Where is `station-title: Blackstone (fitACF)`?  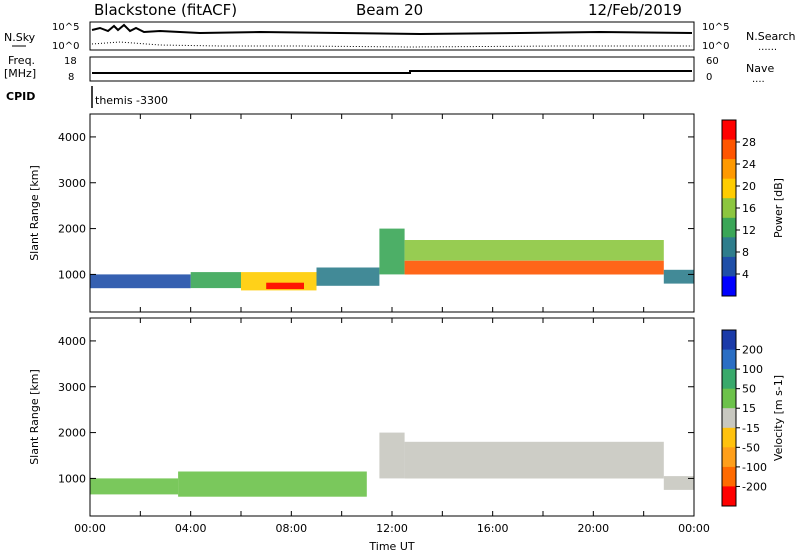
station-title: Blackstone (fitACF) is located at coordinates (165, 10).